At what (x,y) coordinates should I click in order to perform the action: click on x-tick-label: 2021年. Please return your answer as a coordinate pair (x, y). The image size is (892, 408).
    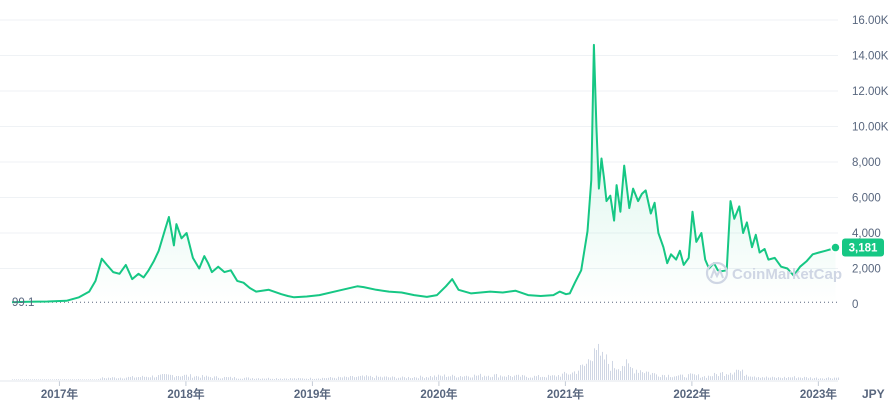
    Looking at the image, I should click on (566, 394).